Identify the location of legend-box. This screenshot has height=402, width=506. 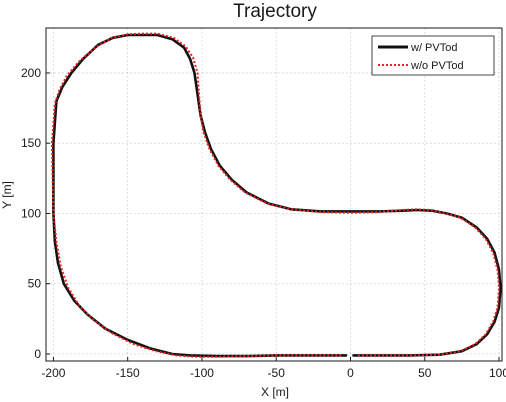
(433, 55).